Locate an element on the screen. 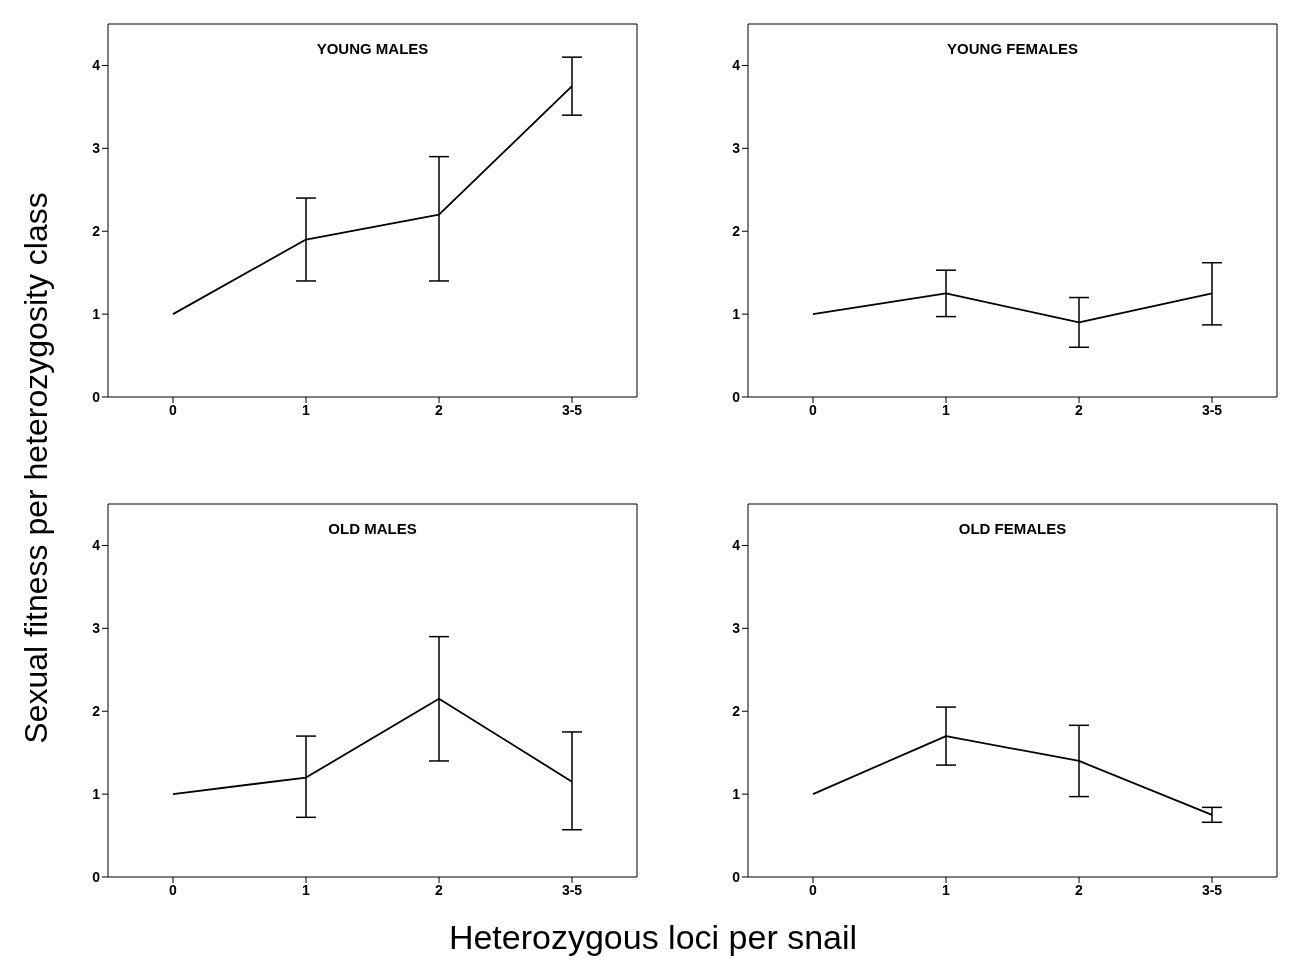  text: OLD FEMALES is located at coordinates (1012, 528).